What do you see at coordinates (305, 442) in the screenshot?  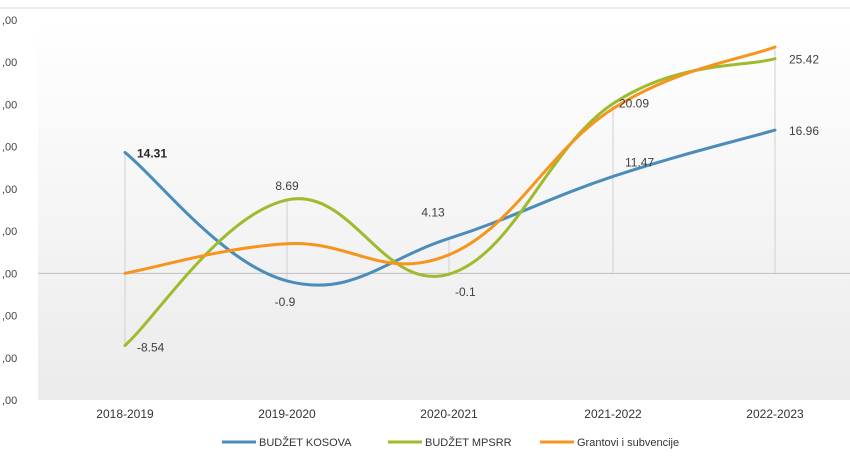 I see `legend-label: BUDŽET KOSOVA` at bounding box center [305, 442].